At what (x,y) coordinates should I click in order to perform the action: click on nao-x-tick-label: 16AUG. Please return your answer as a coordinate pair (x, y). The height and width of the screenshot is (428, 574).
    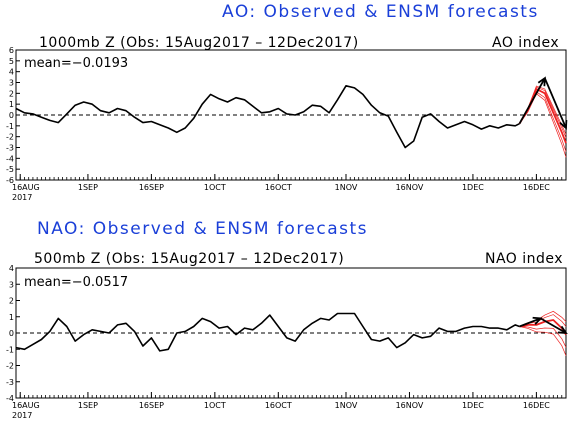
    Looking at the image, I should click on (26, 405).